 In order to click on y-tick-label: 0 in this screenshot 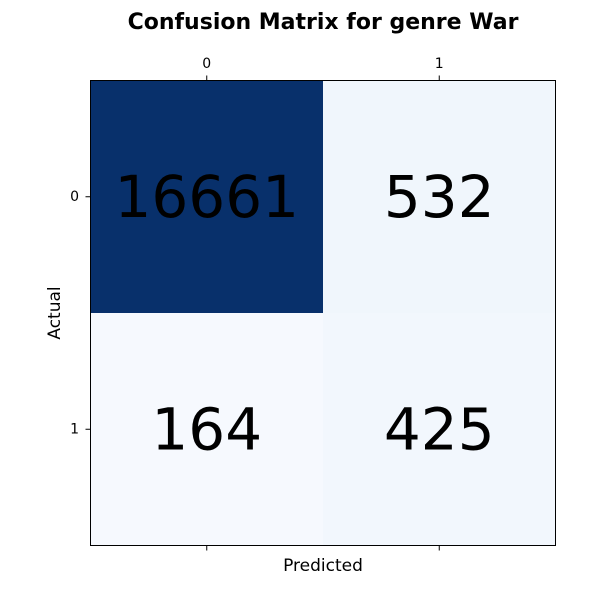, I will do `click(74, 197)`.